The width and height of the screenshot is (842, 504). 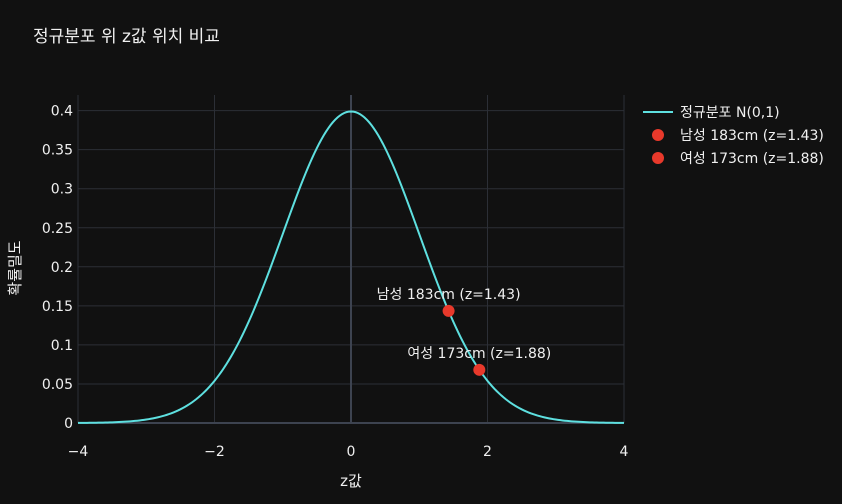 I want to click on chart-title: 정규분포 위 z값 위치 비교, so click(x=126, y=37).